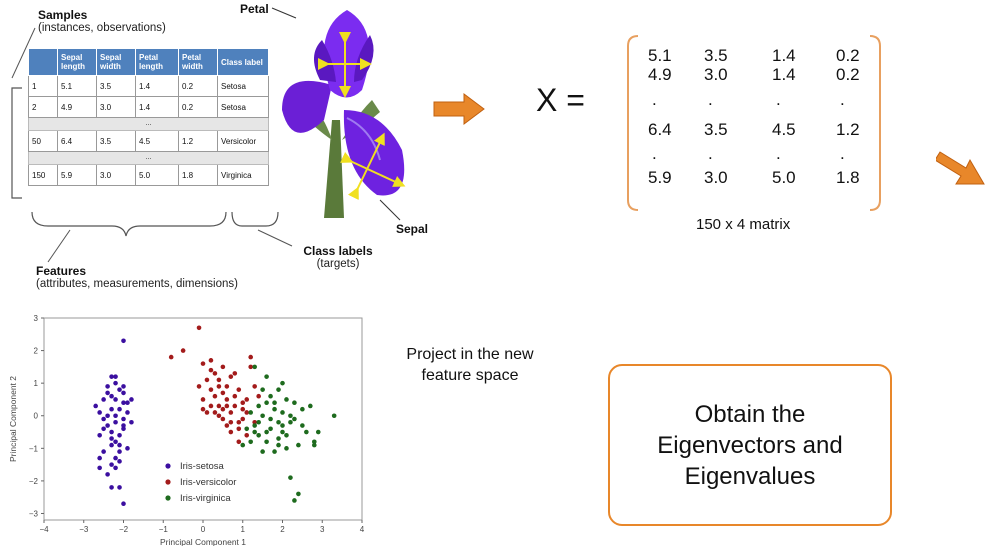  Describe the element at coordinates (784, 74) in the screenshot. I see `matrix-cell: 1.4` at that location.